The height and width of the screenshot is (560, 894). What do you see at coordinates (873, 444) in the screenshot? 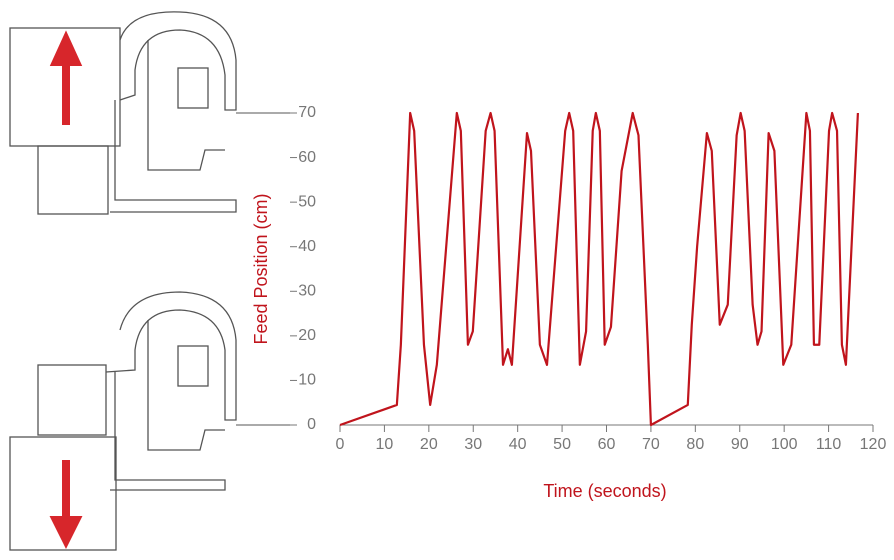
I see `x-tick-label: 120` at bounding box center [873, 444].